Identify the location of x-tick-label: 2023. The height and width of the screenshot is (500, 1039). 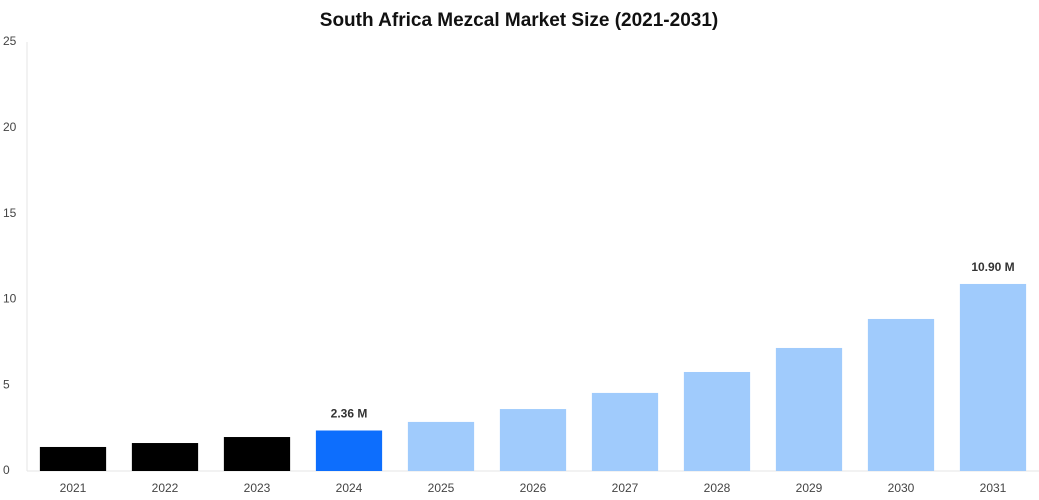
(257, 488).